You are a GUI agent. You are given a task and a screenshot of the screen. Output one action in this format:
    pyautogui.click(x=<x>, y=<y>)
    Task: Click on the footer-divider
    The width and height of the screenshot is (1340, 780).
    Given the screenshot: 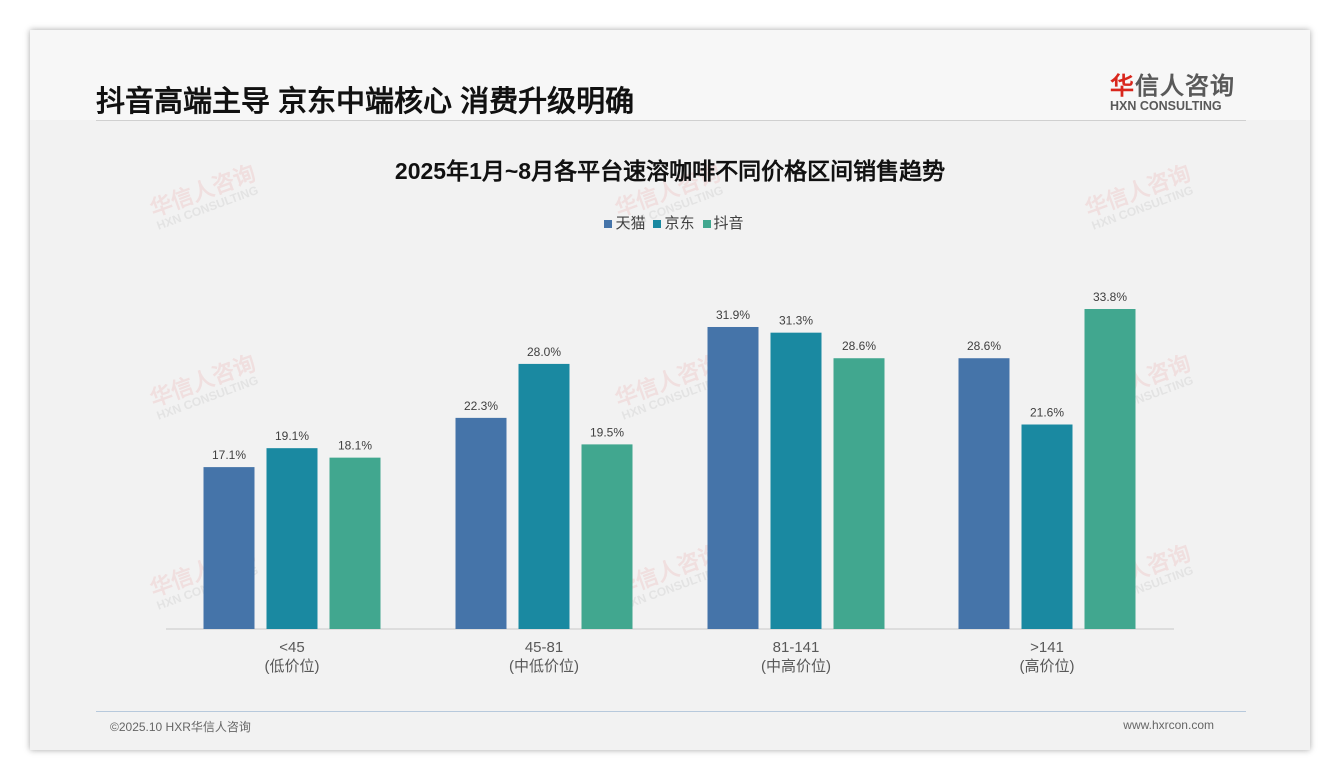 What is the action you would take?
    pyautogui.click(x=671, y=711)
    